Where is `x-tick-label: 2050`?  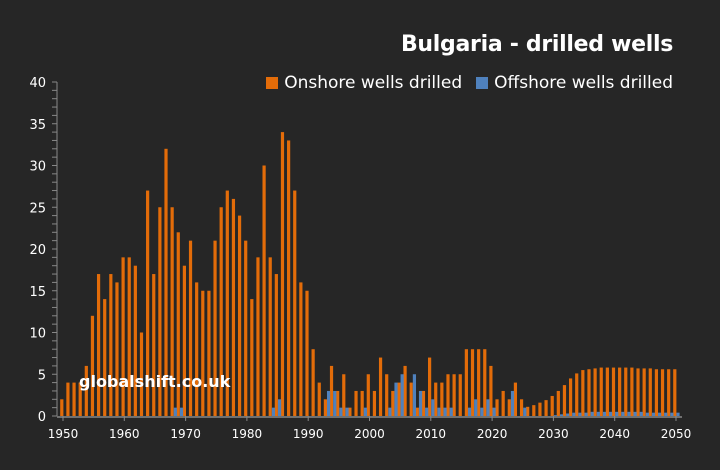
x-tick-label: 2050 is located at coordinates (676, 434).